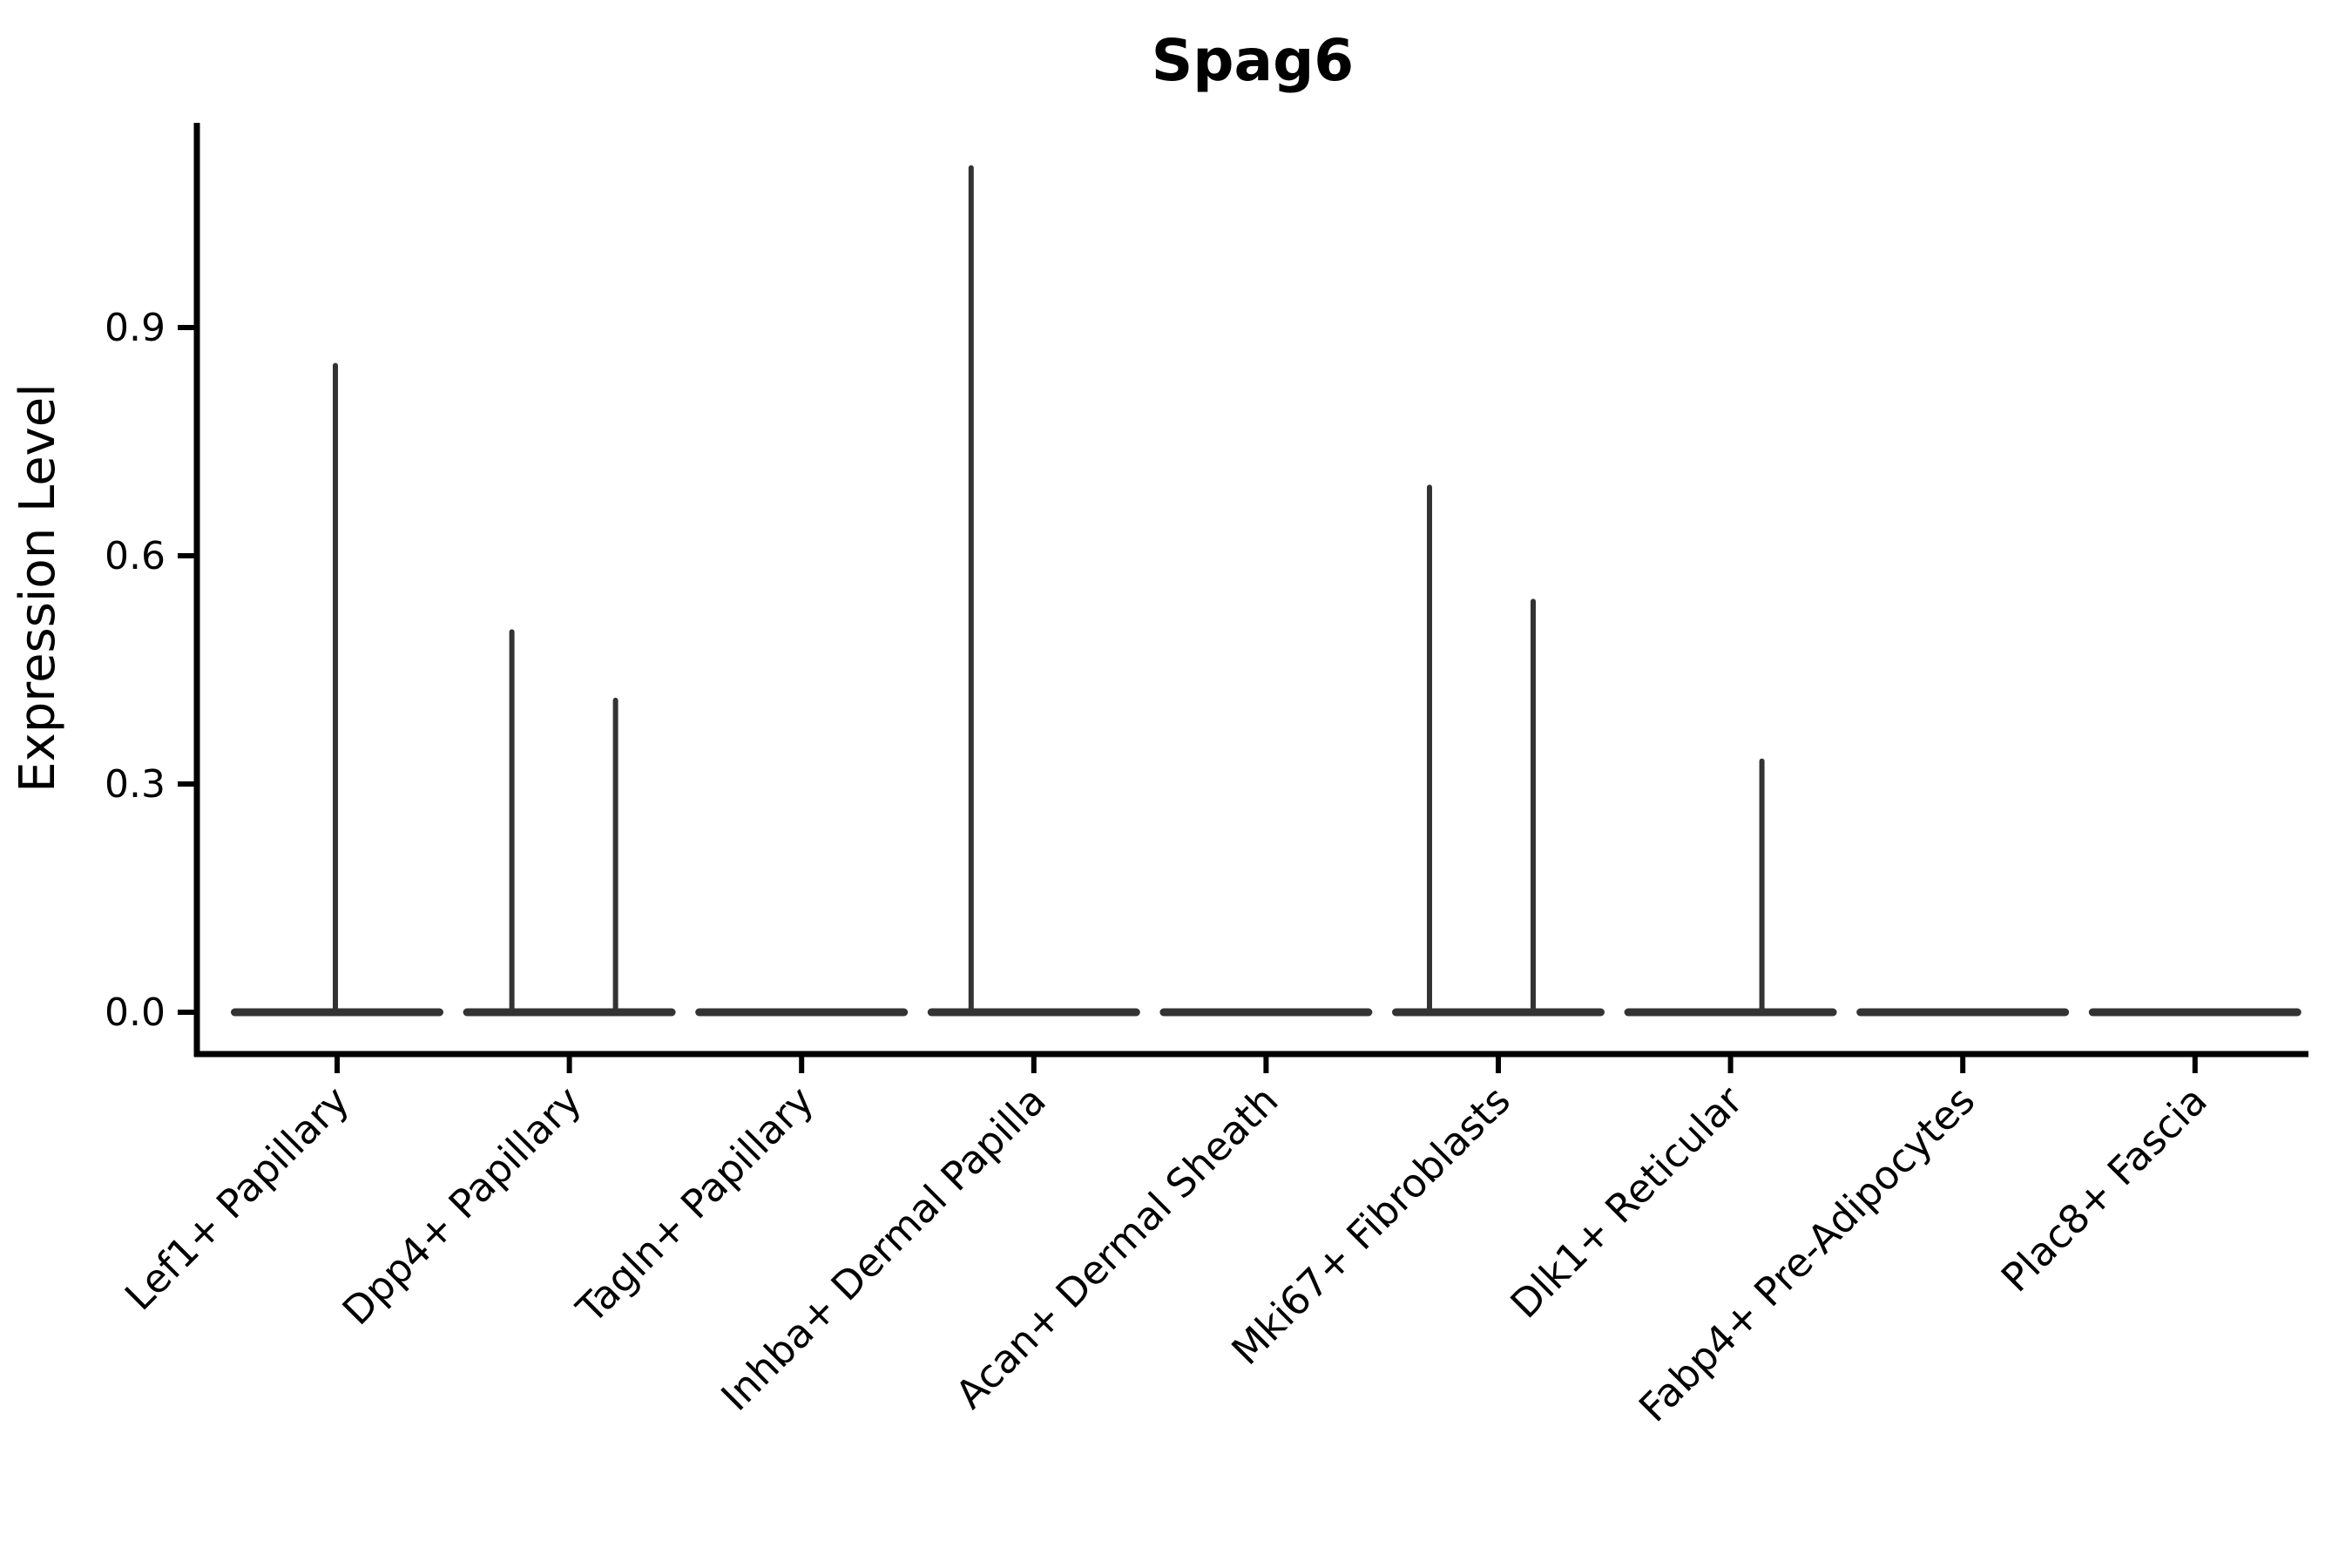  What do you see at coordinates (462, 1206) in the screenshot?
I see `x-tick-label: Dpp4+ Papillary` at bounding box center [462, 1206].